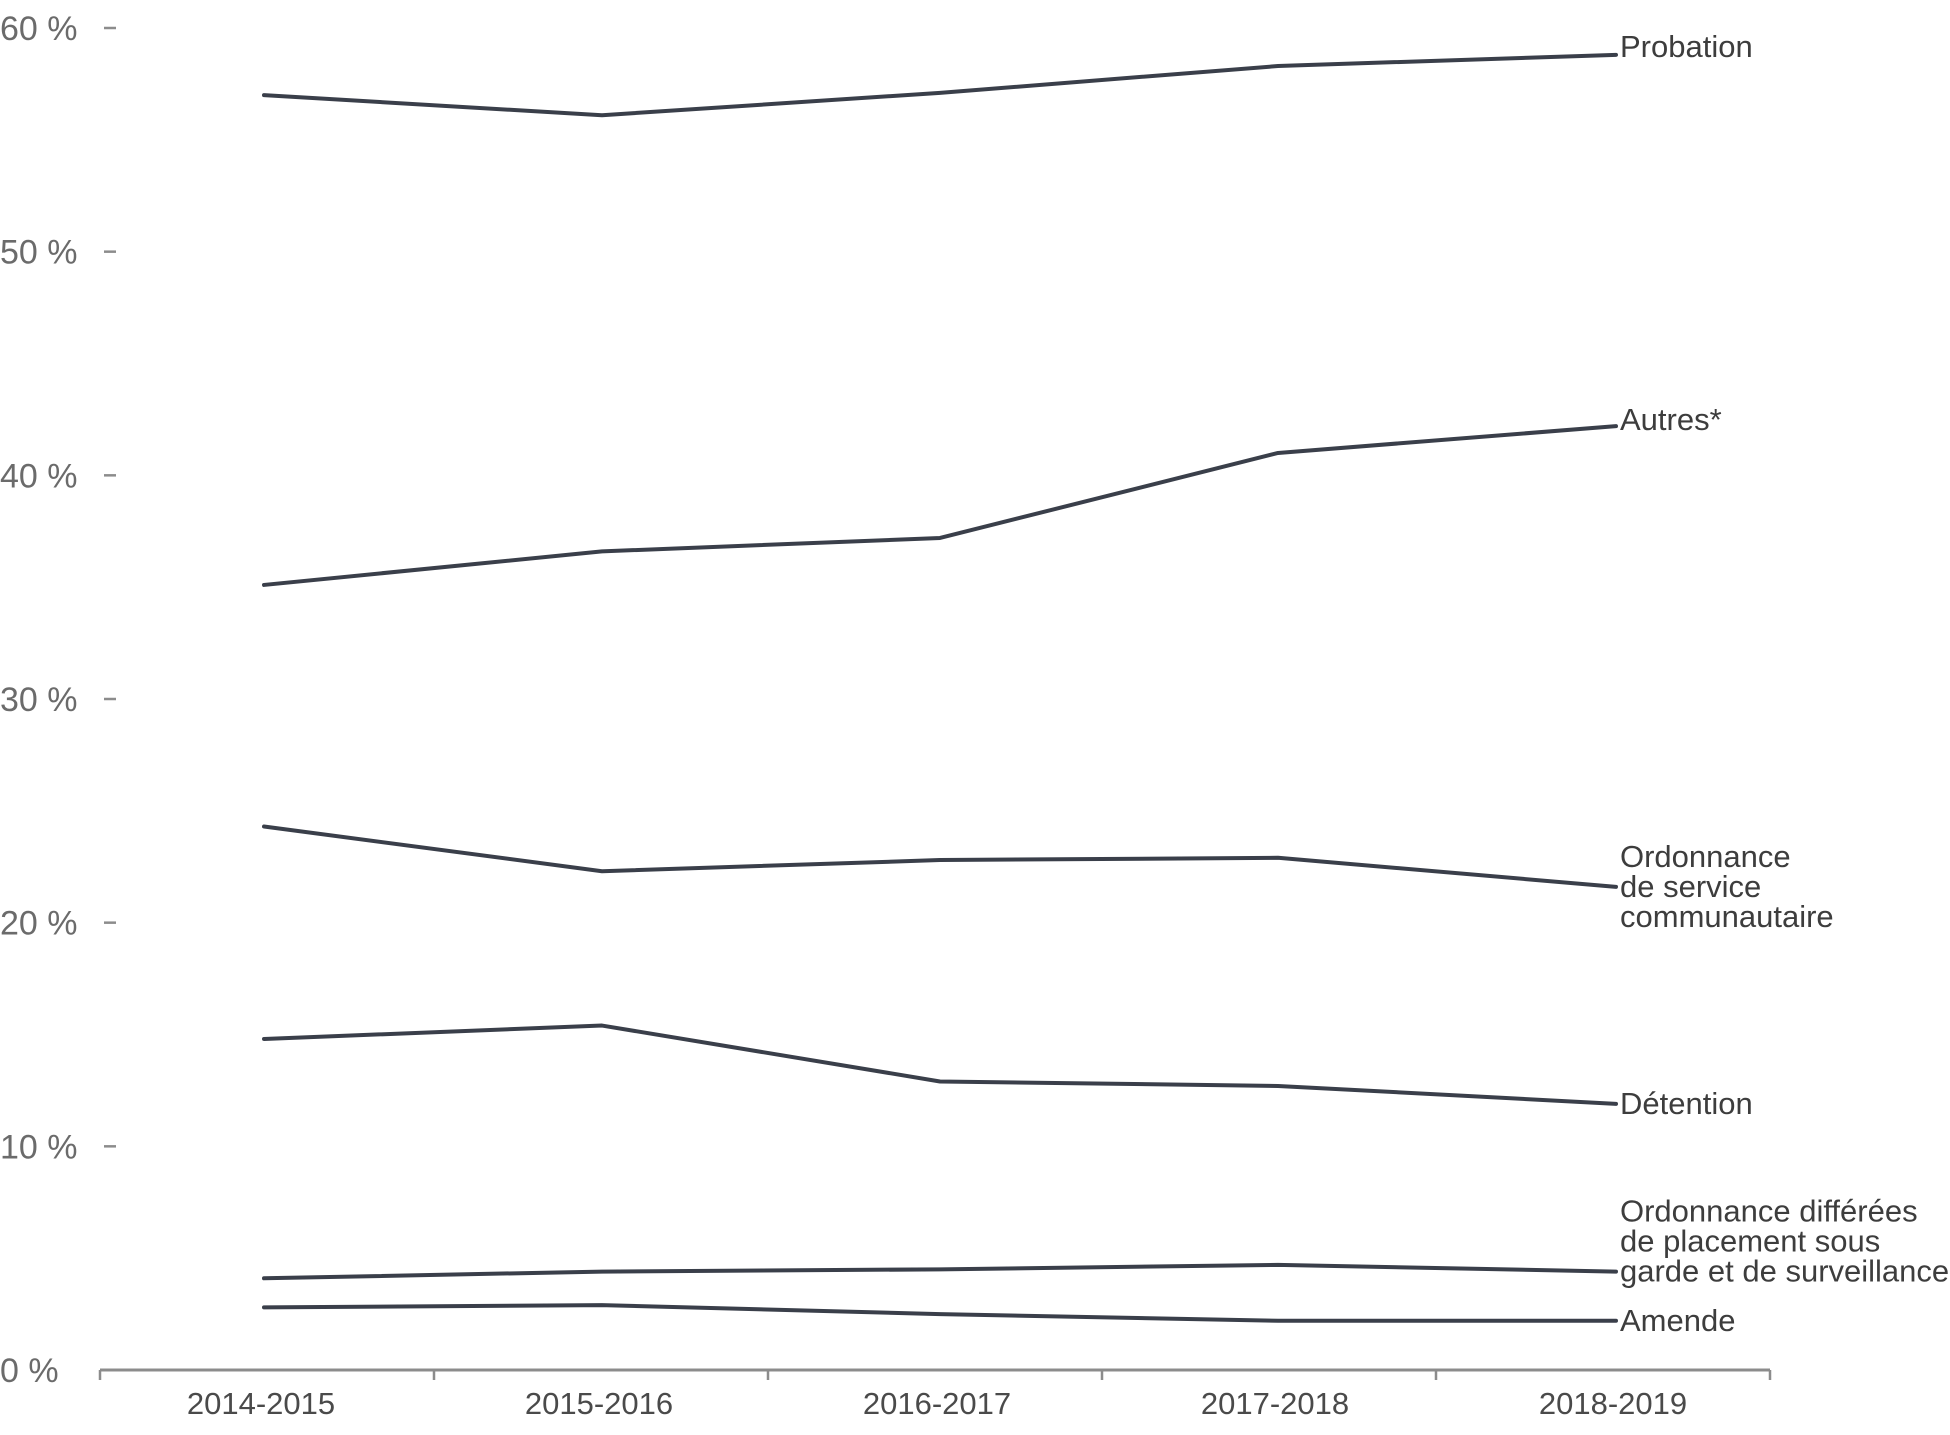  Describe the element at coordinates (1727, 886) in the screenshot. I see `series-label: Ordonnance de service communautaire` at that location.